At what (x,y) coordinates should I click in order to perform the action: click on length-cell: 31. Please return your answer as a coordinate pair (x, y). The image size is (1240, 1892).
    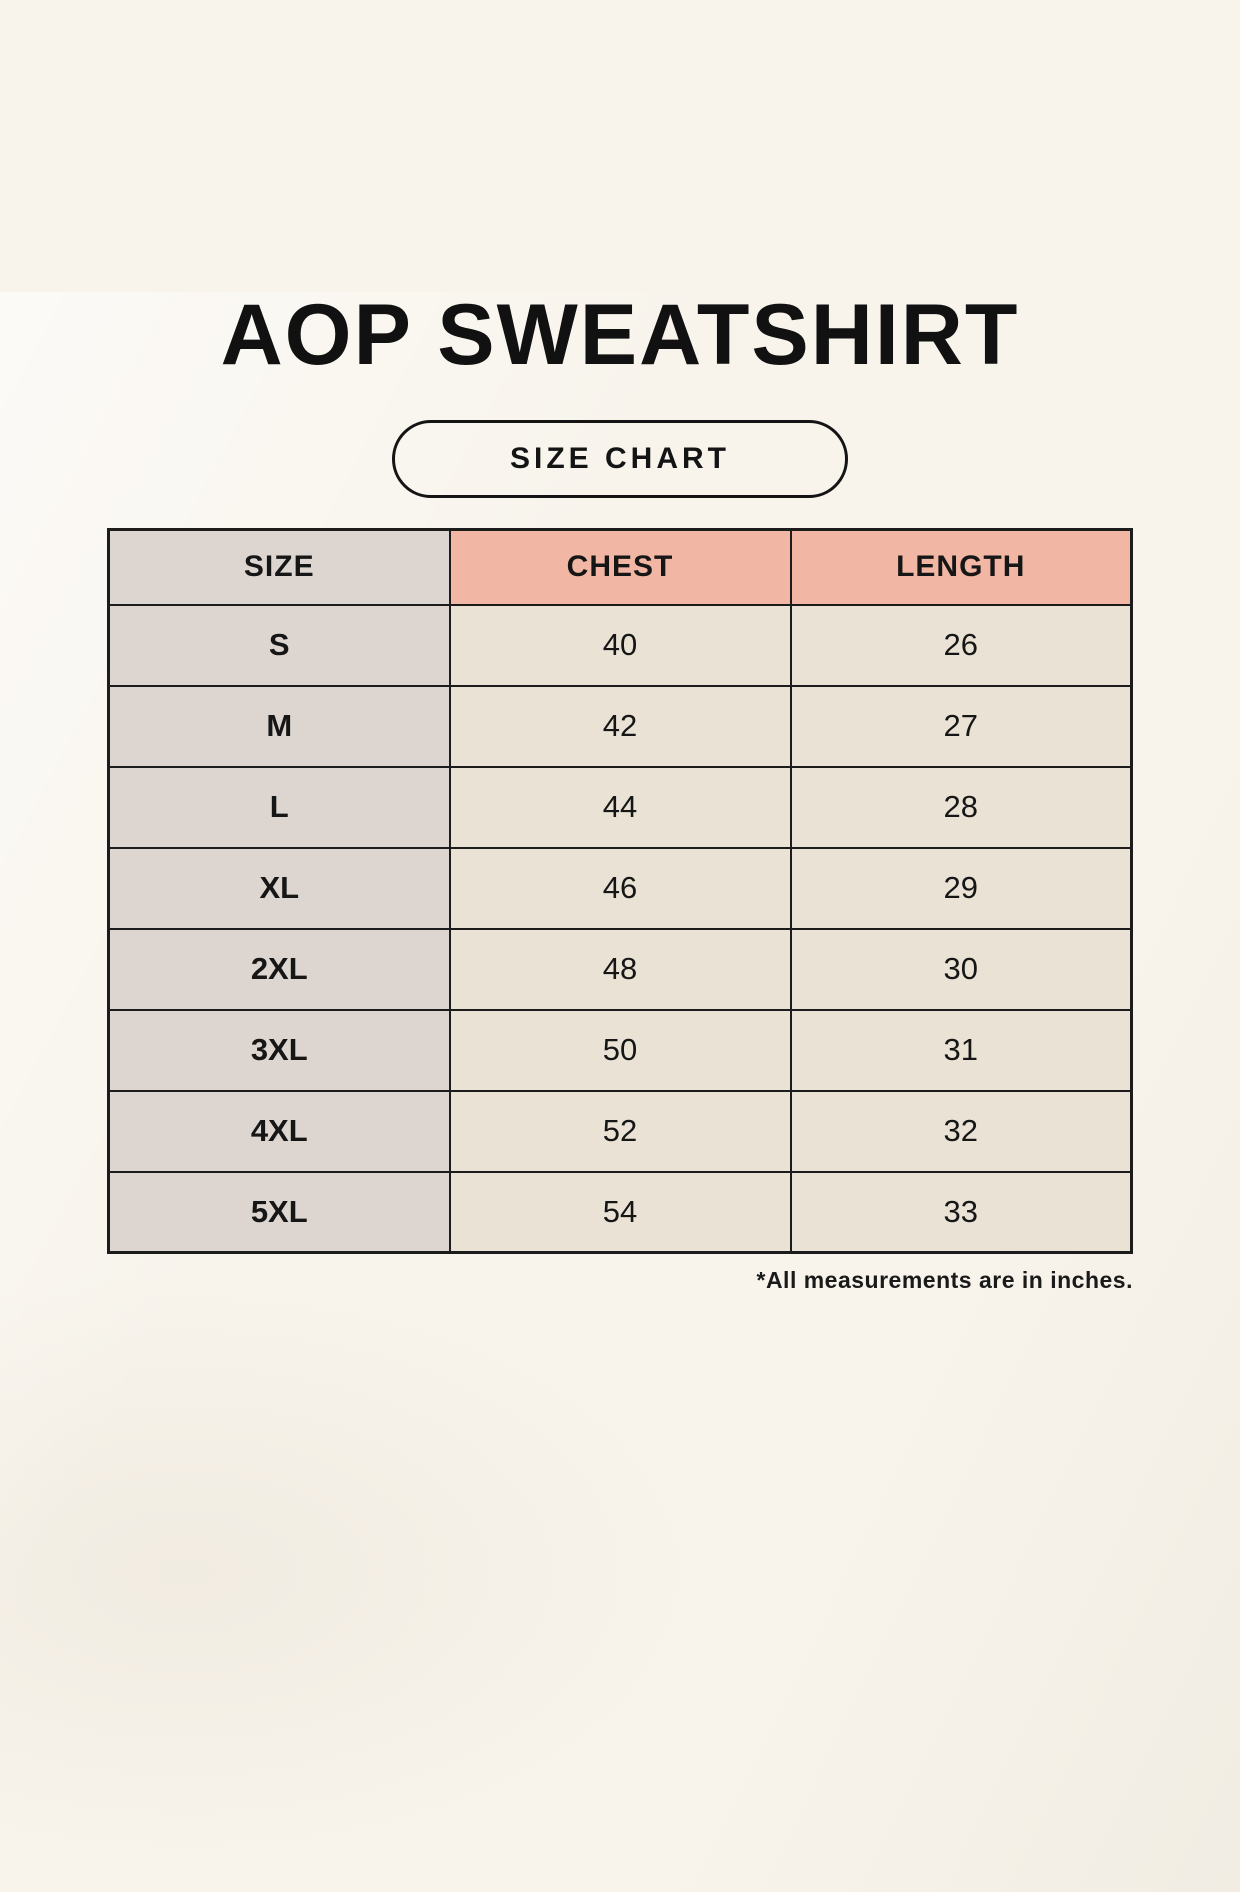
    Looking at the image, I should click on (961, 1050).